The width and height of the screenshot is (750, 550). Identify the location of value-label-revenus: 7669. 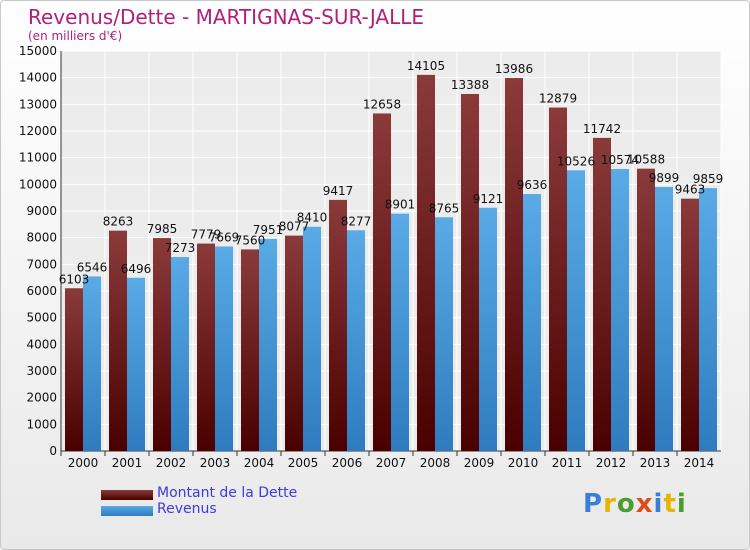
(224, 237).